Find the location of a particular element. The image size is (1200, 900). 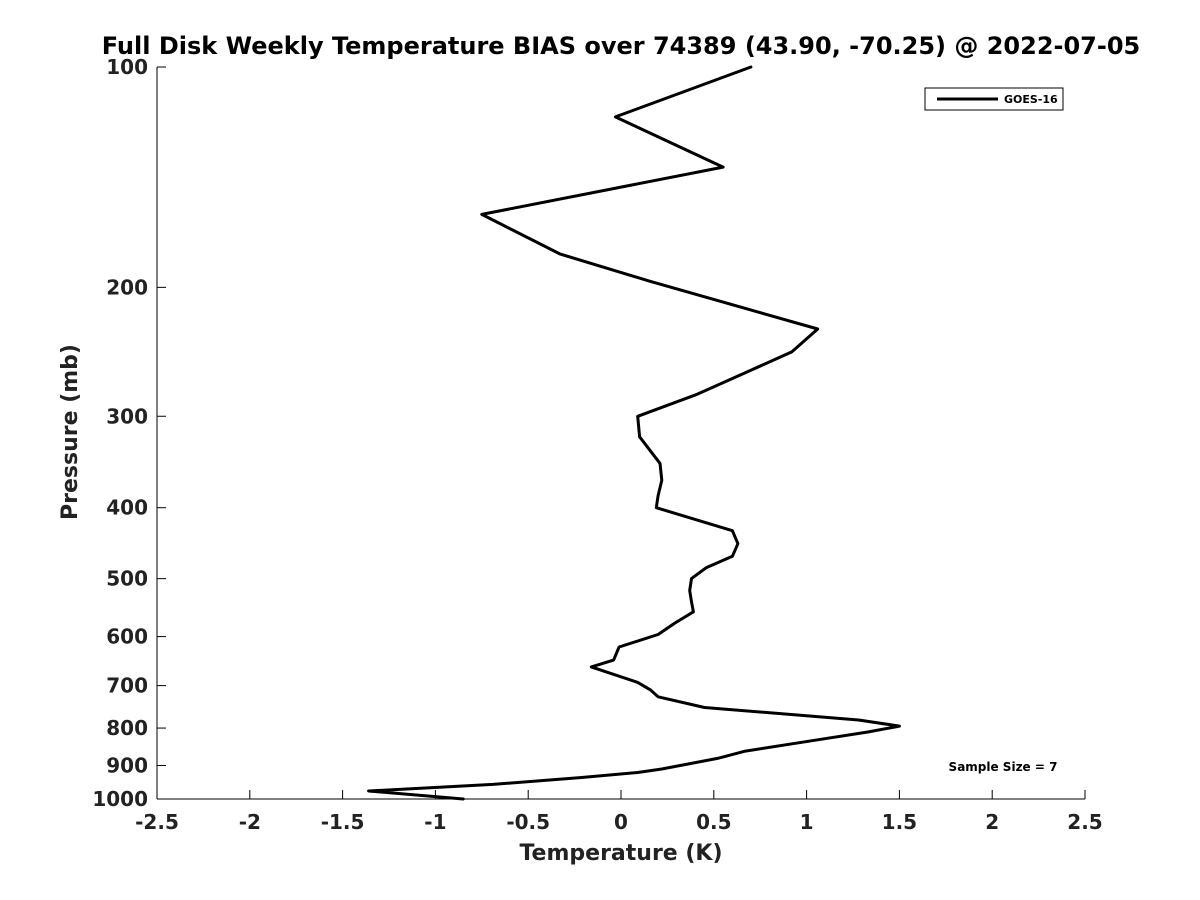

x-axis-label: Temperature (K) is located at coordinates (620, 853).